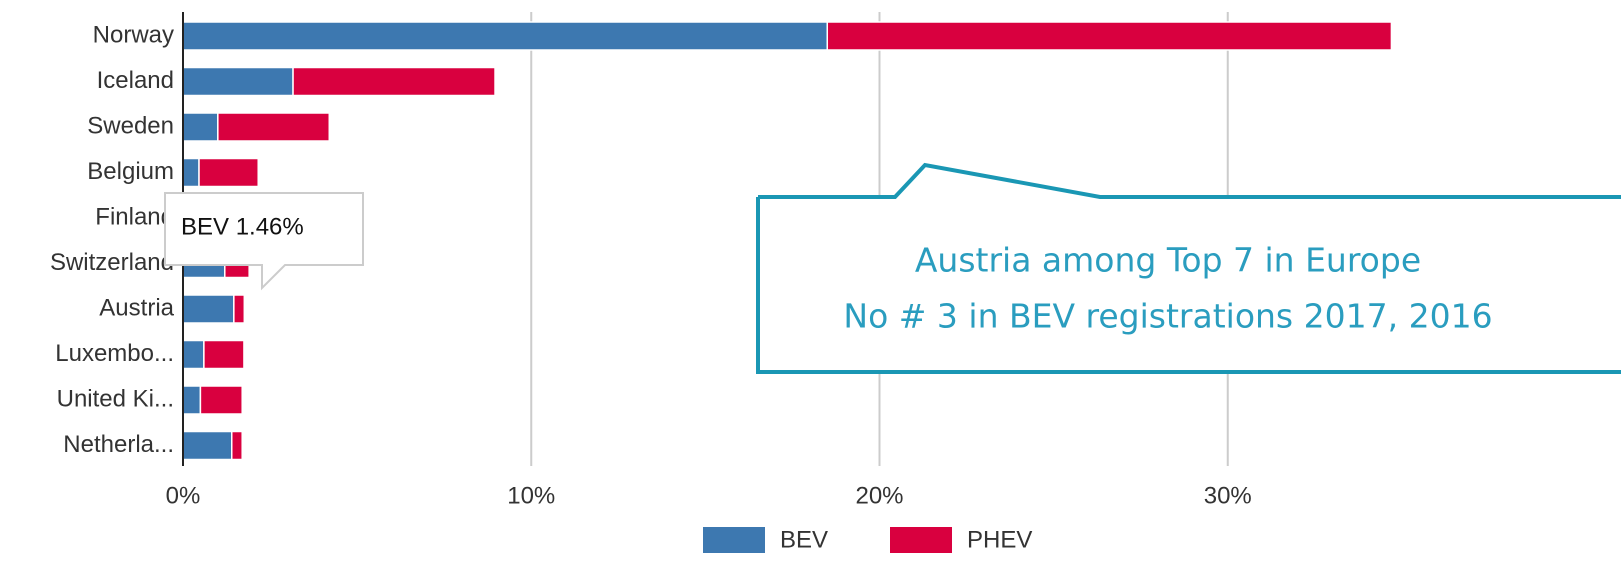 The image size is (1621, 577). What do you see at coordinates (531, 495) in the screenshot?
I see `x-tick-label: 10%` at bounding box center [531, 495].